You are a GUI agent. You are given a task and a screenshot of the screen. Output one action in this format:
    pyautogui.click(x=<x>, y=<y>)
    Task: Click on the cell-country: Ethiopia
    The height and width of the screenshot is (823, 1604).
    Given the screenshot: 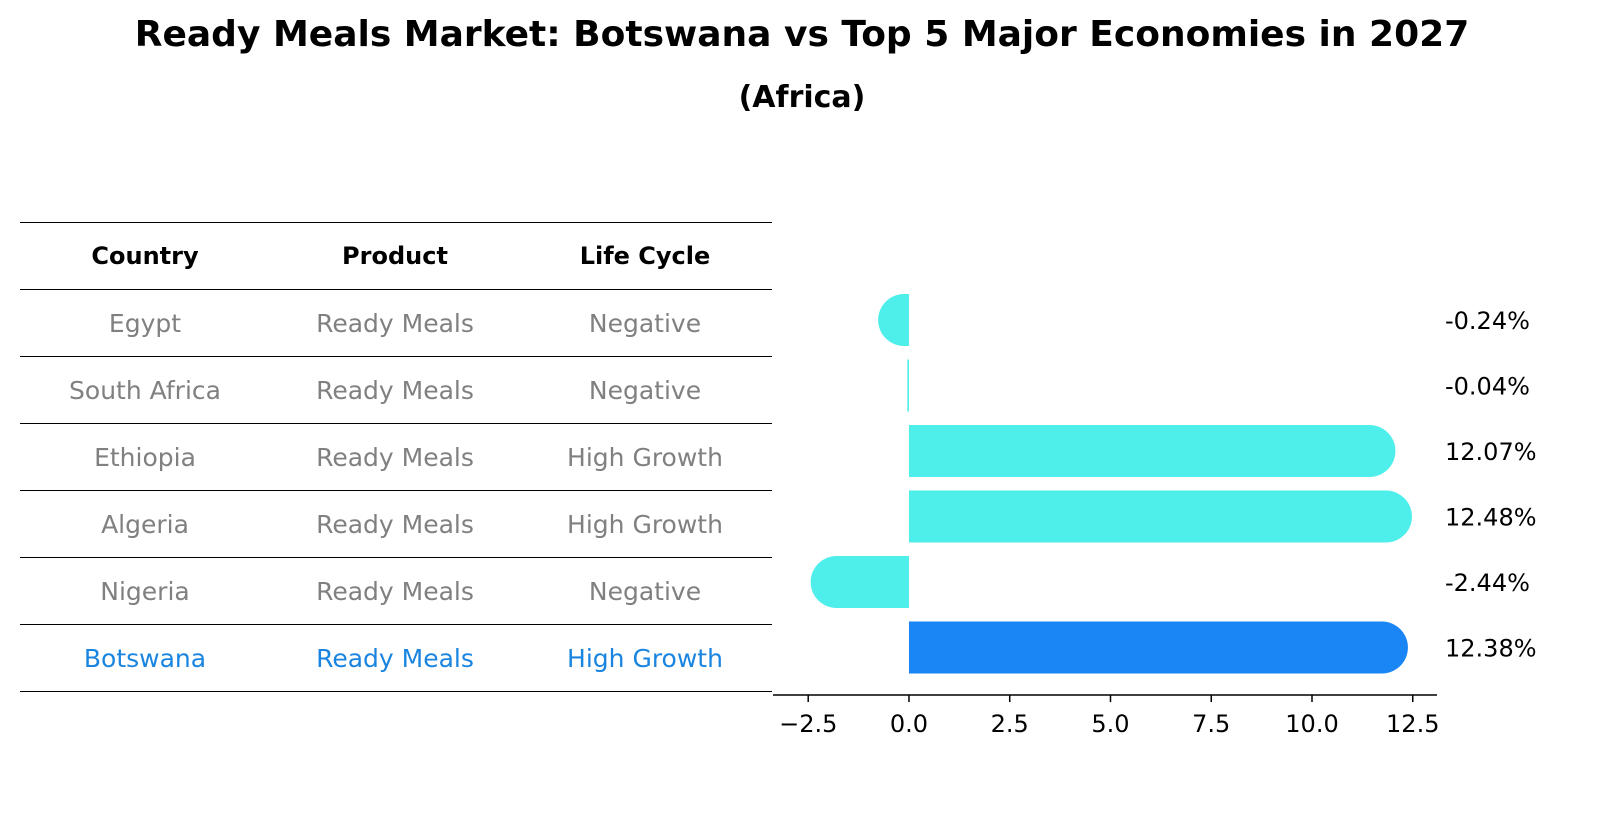 What is the action you would take?
    pyautogui.click(x=145, y=457)
    